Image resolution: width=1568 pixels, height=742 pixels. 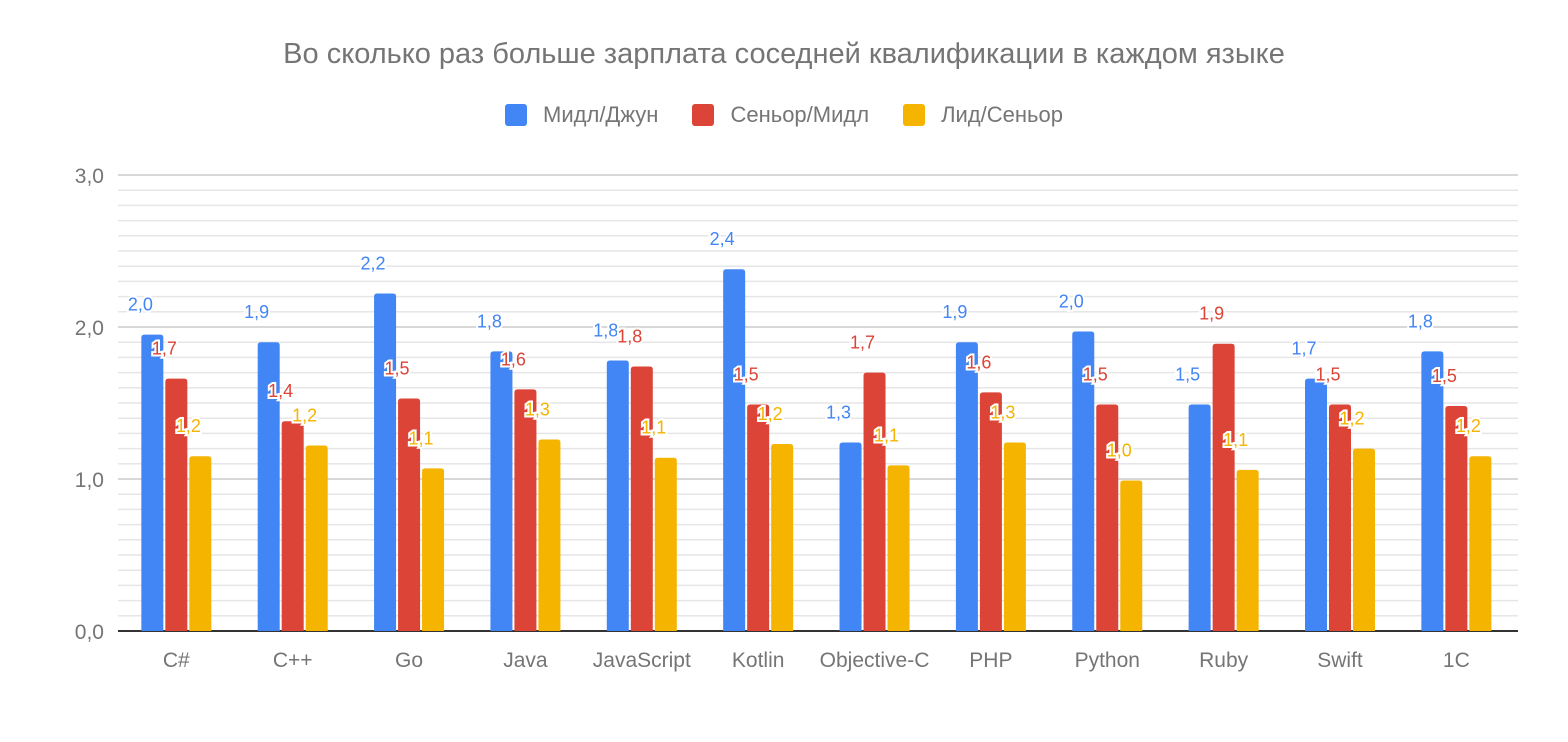 I want to click on y-tick-label: 1,0, so click(x=89, y=480).